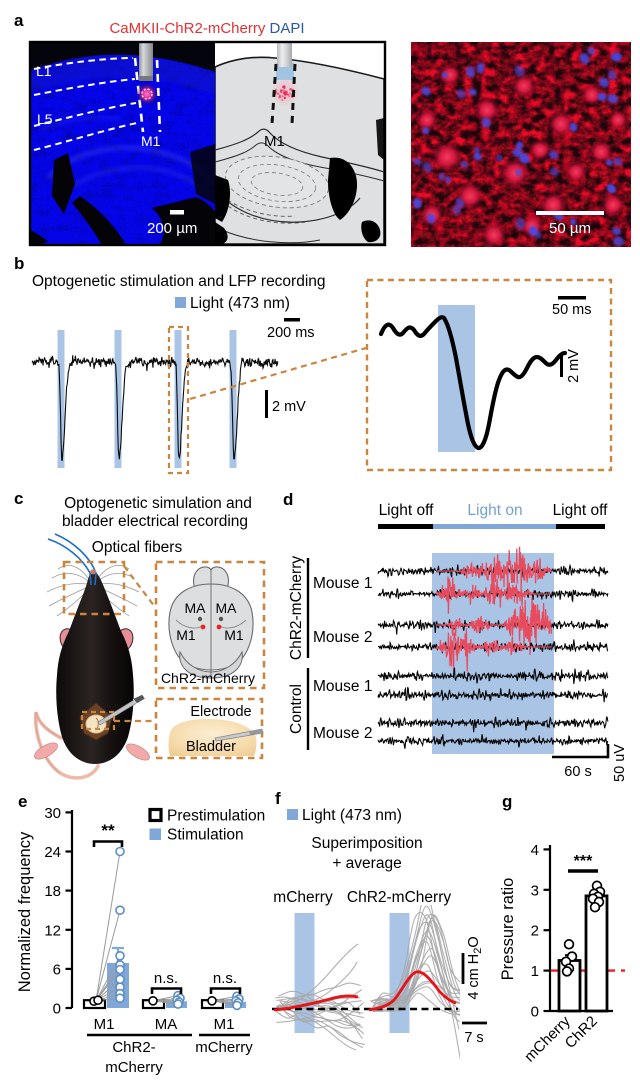 The width and height of the screenshot is (640, 1091). Describe the element at coordinates (52, 813) in the screenshot. I see `svg-text: 30` at that location.